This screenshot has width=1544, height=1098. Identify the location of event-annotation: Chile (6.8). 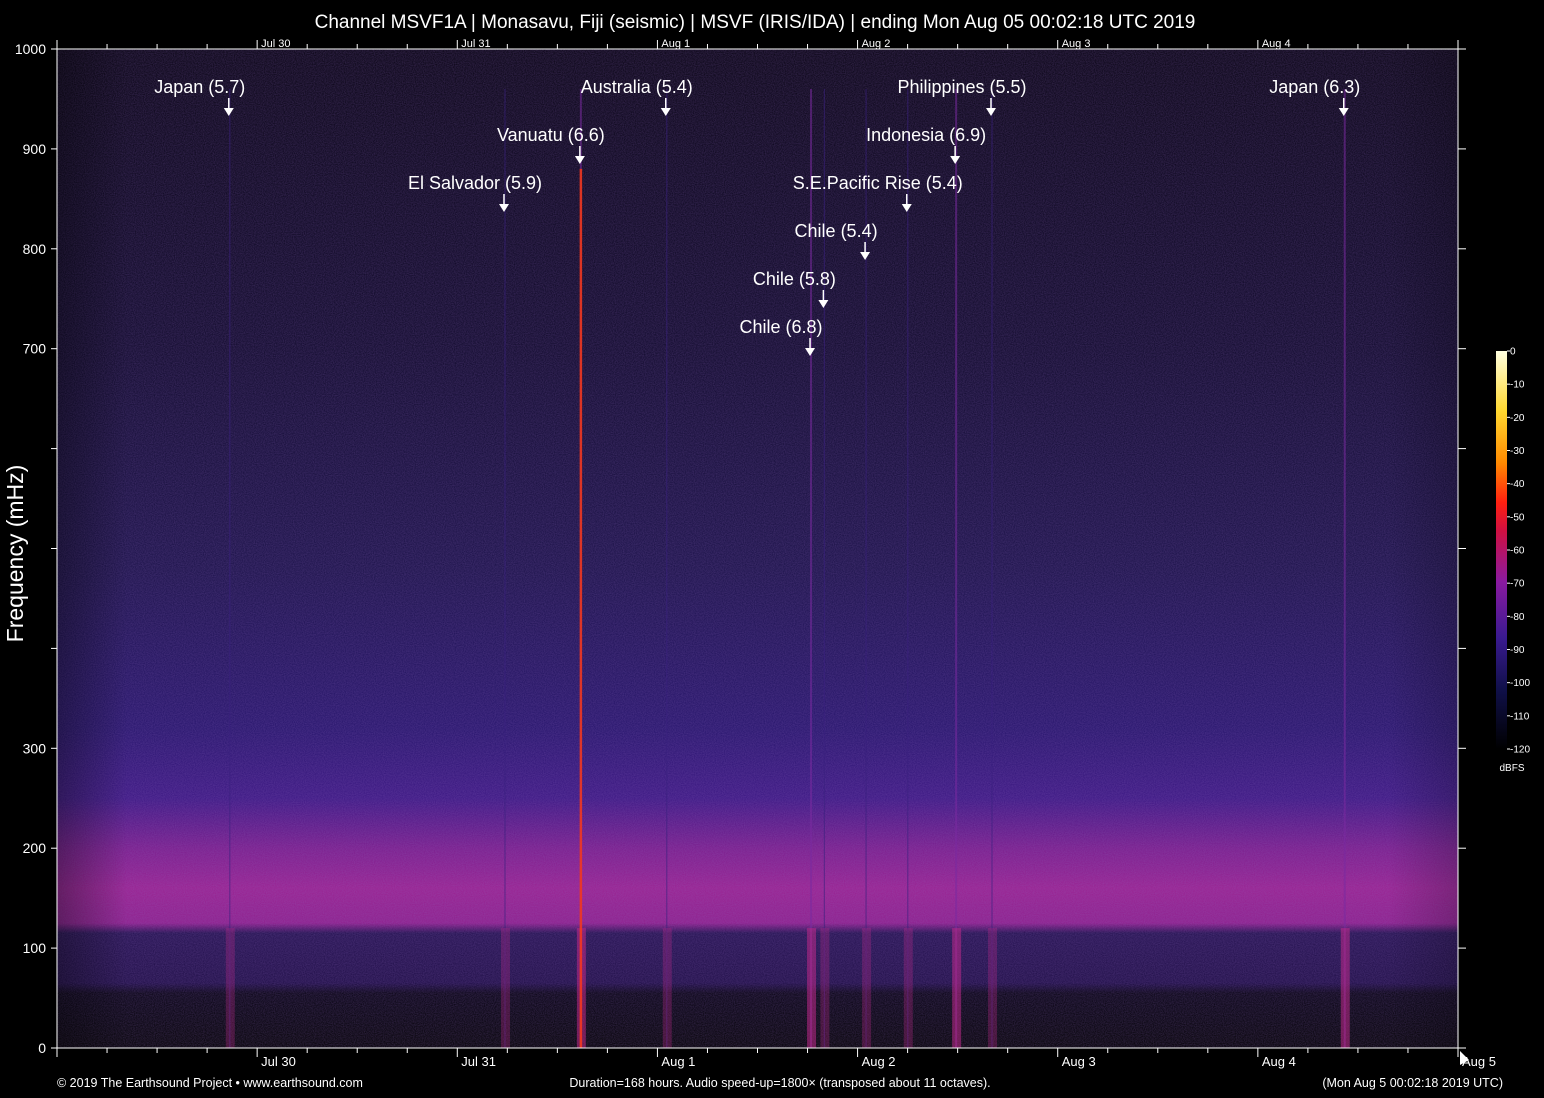
(781, 336).